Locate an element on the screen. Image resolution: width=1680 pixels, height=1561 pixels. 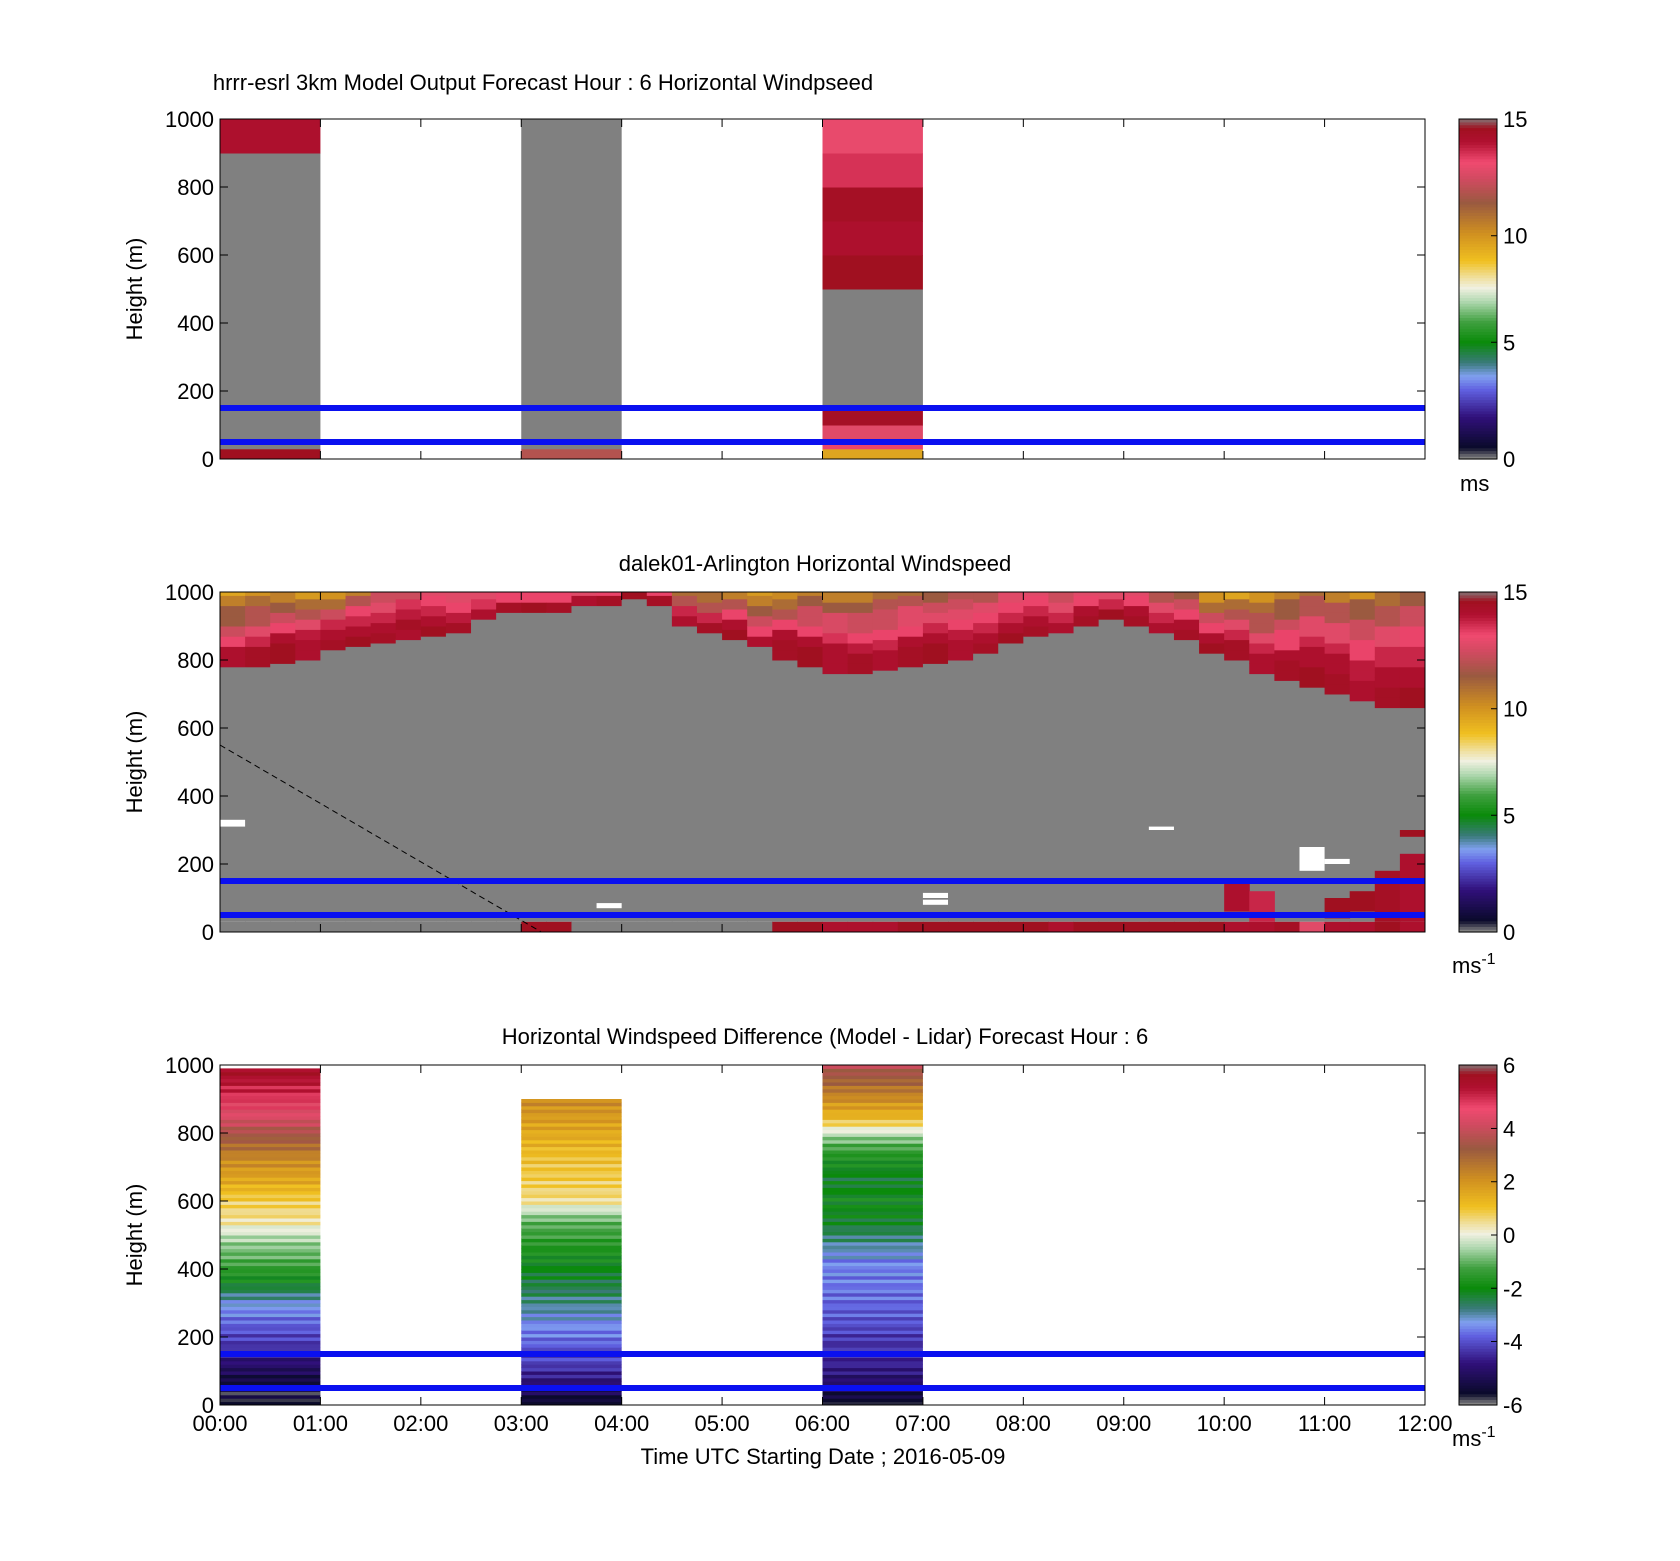
colorbar-tick-label: 4 is located at coordinates (1509, 1128).